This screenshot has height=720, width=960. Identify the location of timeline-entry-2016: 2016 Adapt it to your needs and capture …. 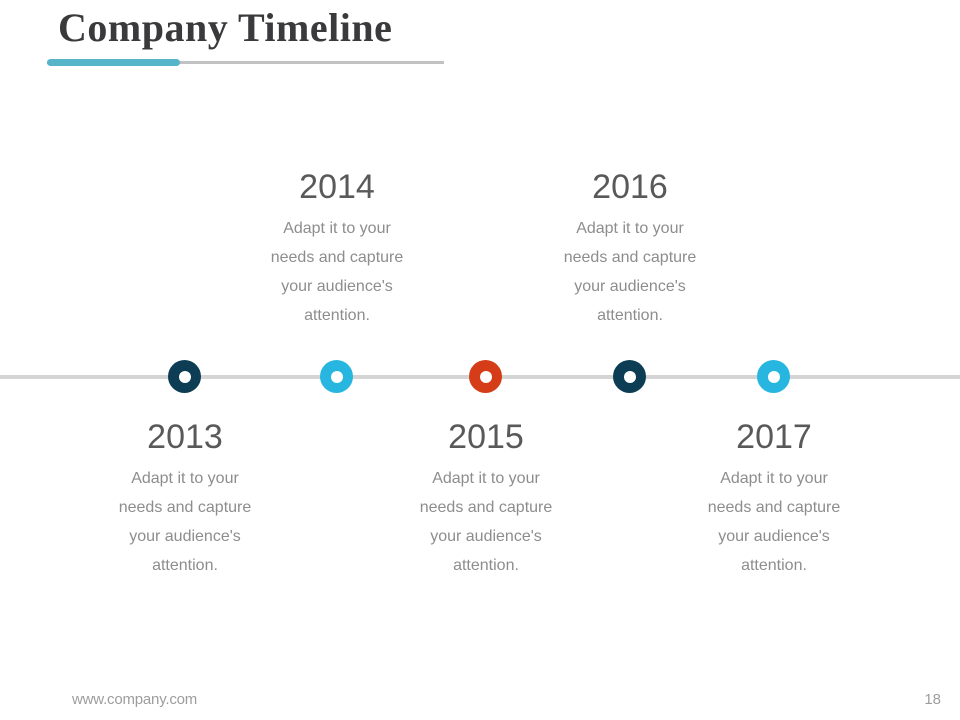
(630, 248).